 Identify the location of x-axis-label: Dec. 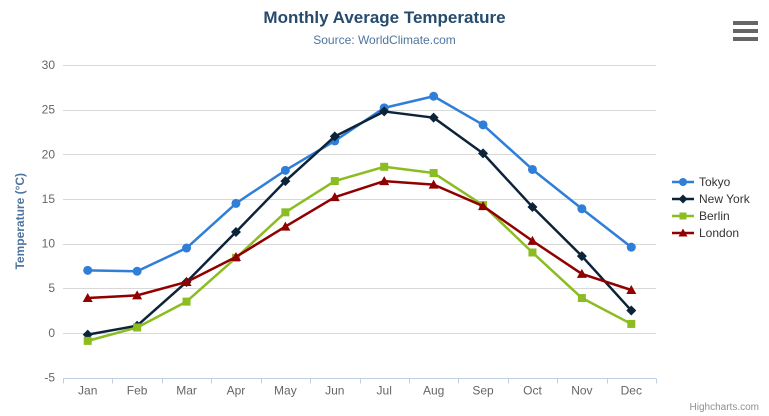
(631, 391).